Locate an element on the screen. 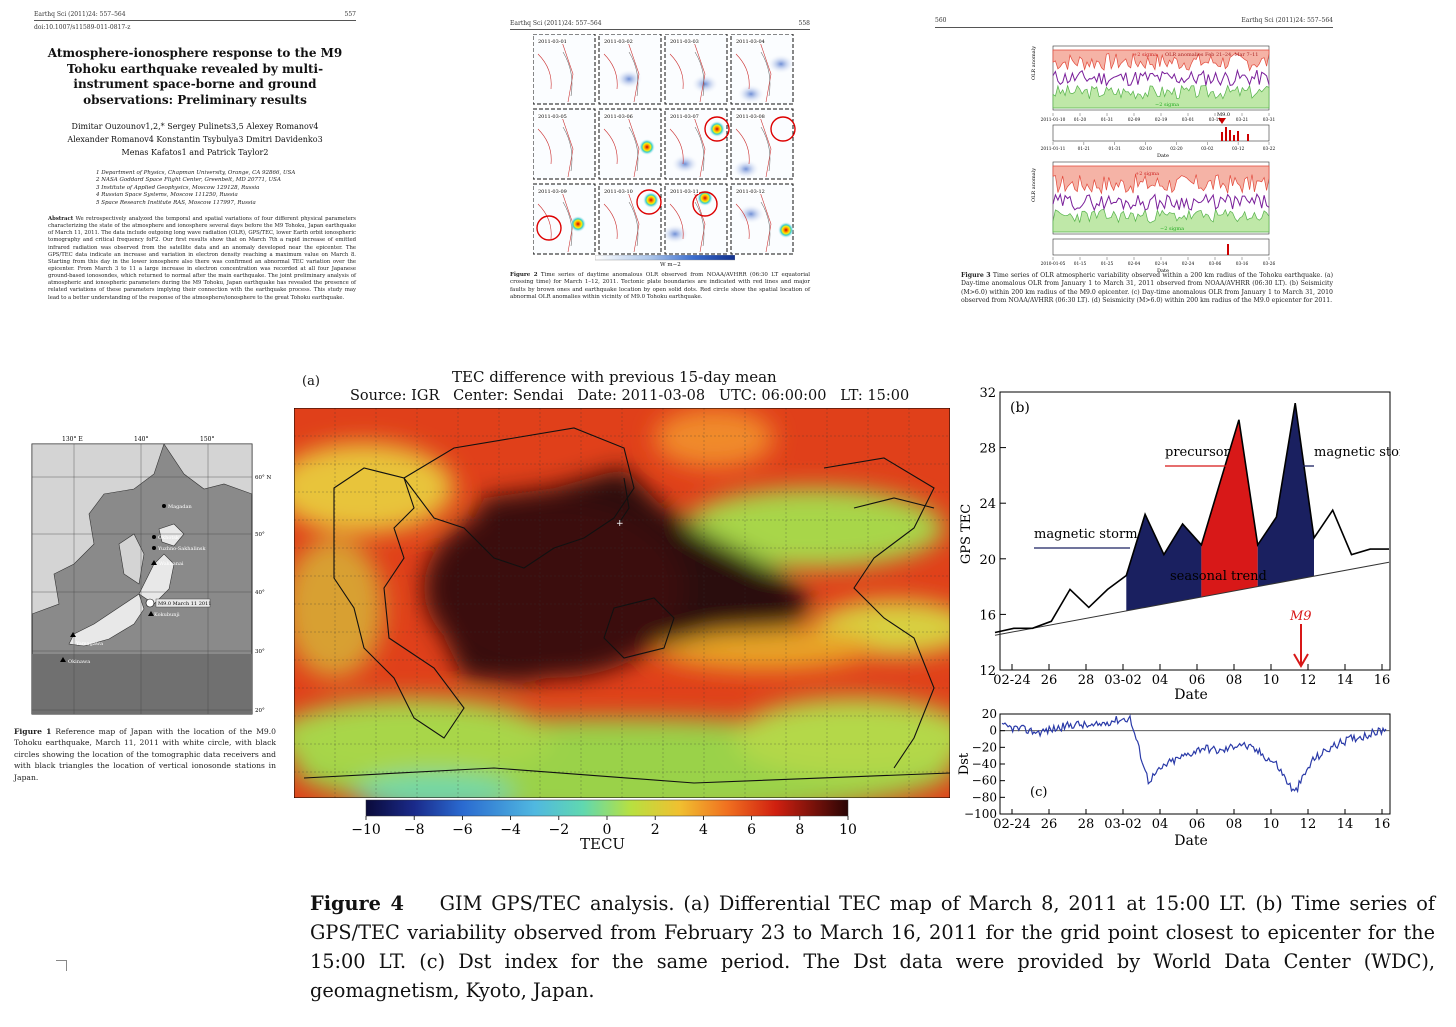 Image resolution: width=1456 pixels, height=1027 pixels. date-tick-label: 03-06 is located at coordinates (1215, 264).